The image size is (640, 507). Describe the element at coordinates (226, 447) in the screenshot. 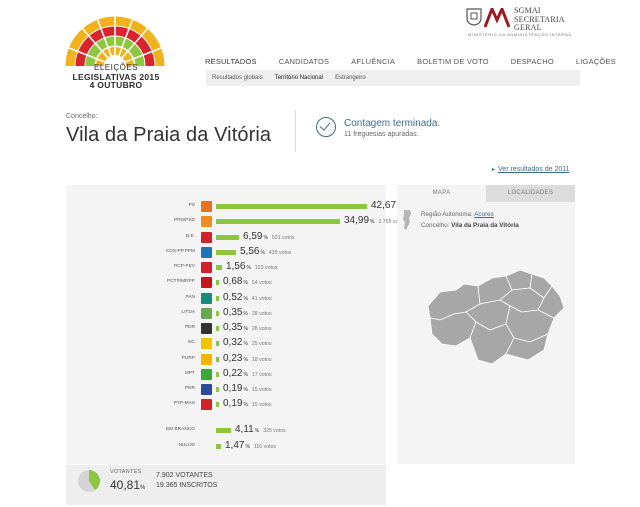

I see `special-row: NULOS 1,47% 116 votos` at that location.